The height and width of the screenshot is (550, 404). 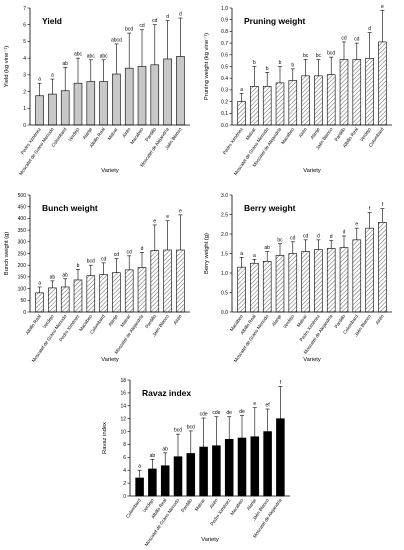 What do you see at coordinates (116, 40) in the screenshot?
I see `yield-sig-letter: abcd` at bounding box center [116, 40].